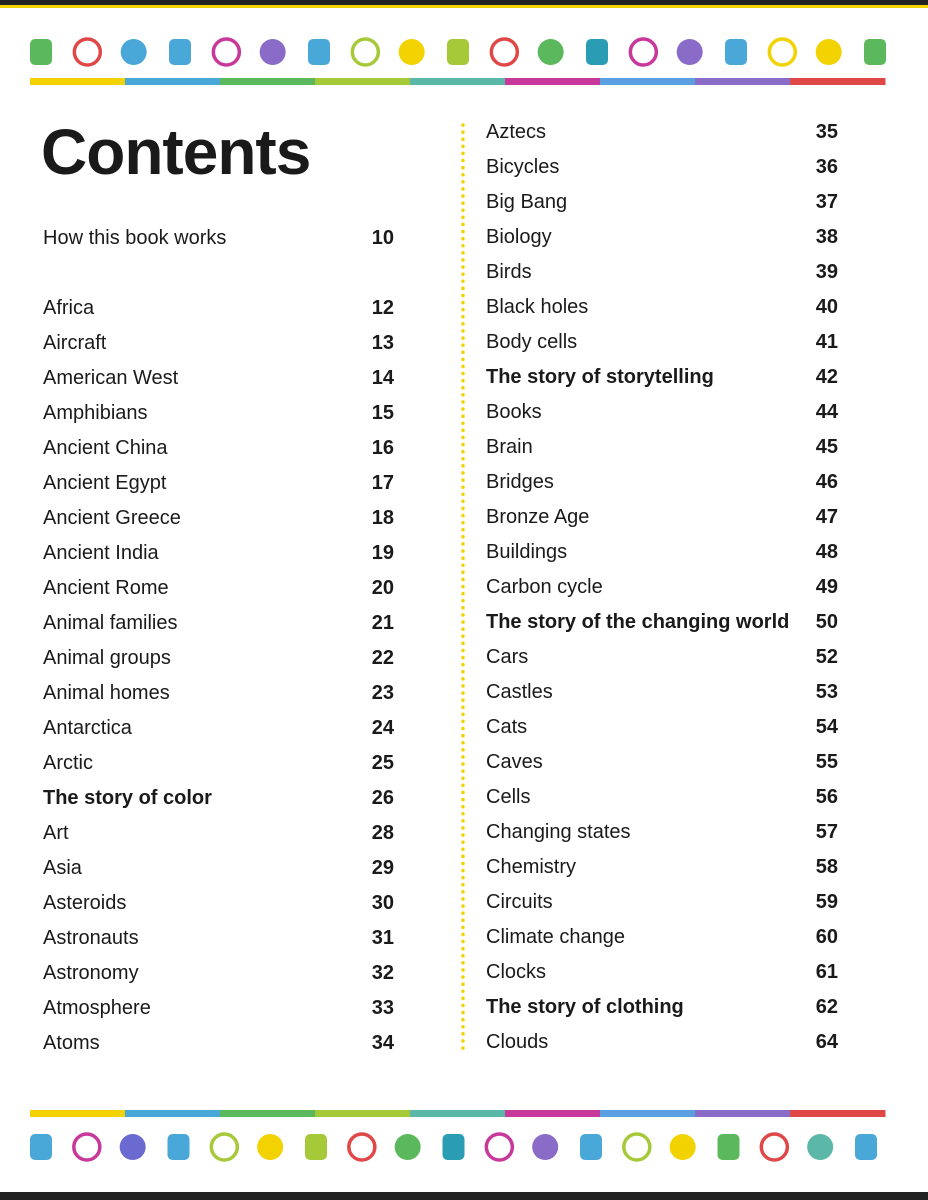 The image size is (928, 1200). I want to click on entry-title: Changing states, so click(558, 832).